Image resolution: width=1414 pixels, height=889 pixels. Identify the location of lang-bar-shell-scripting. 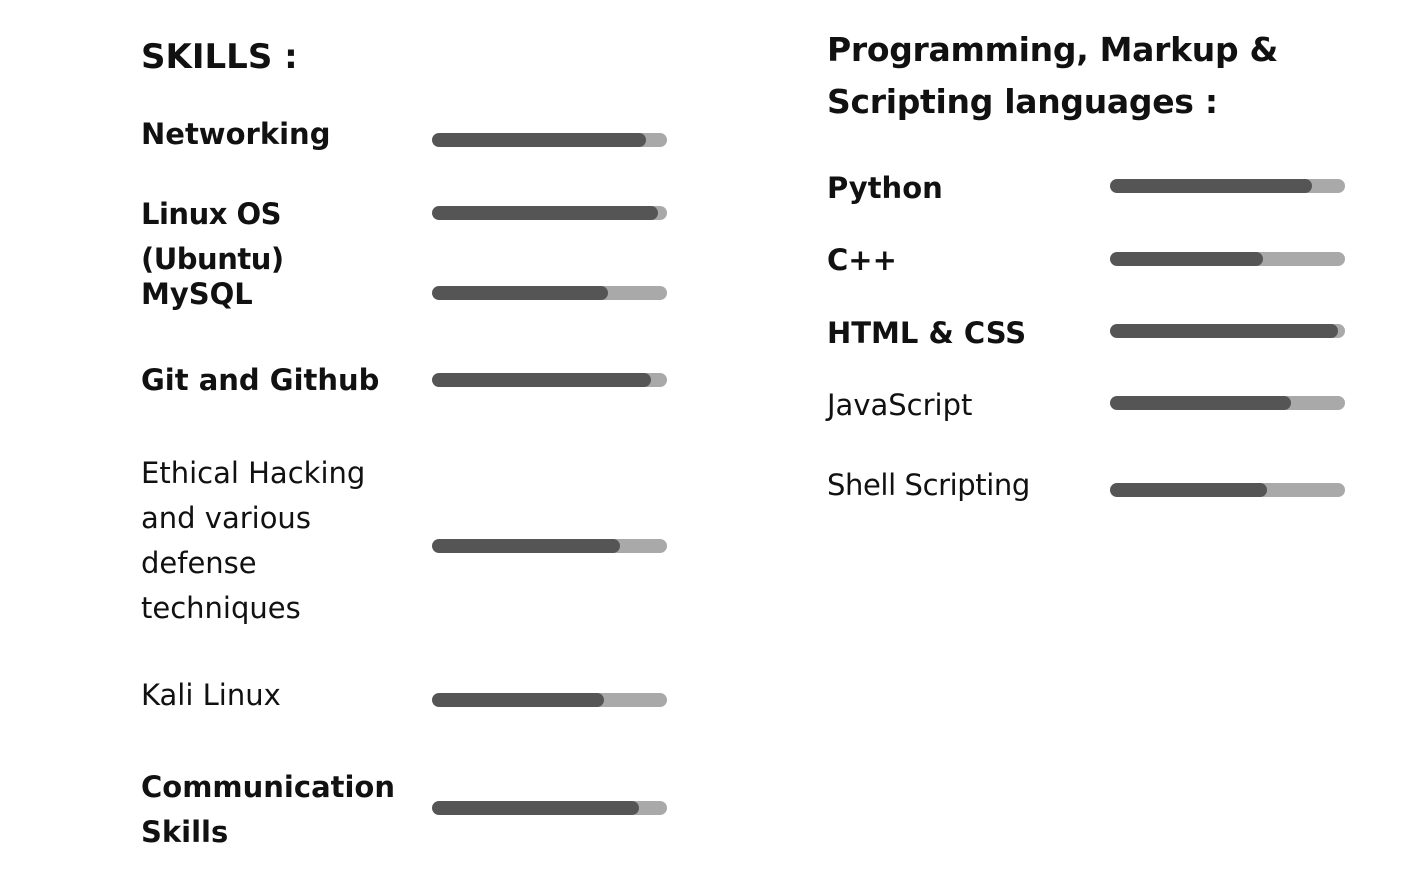
(1227, 490).